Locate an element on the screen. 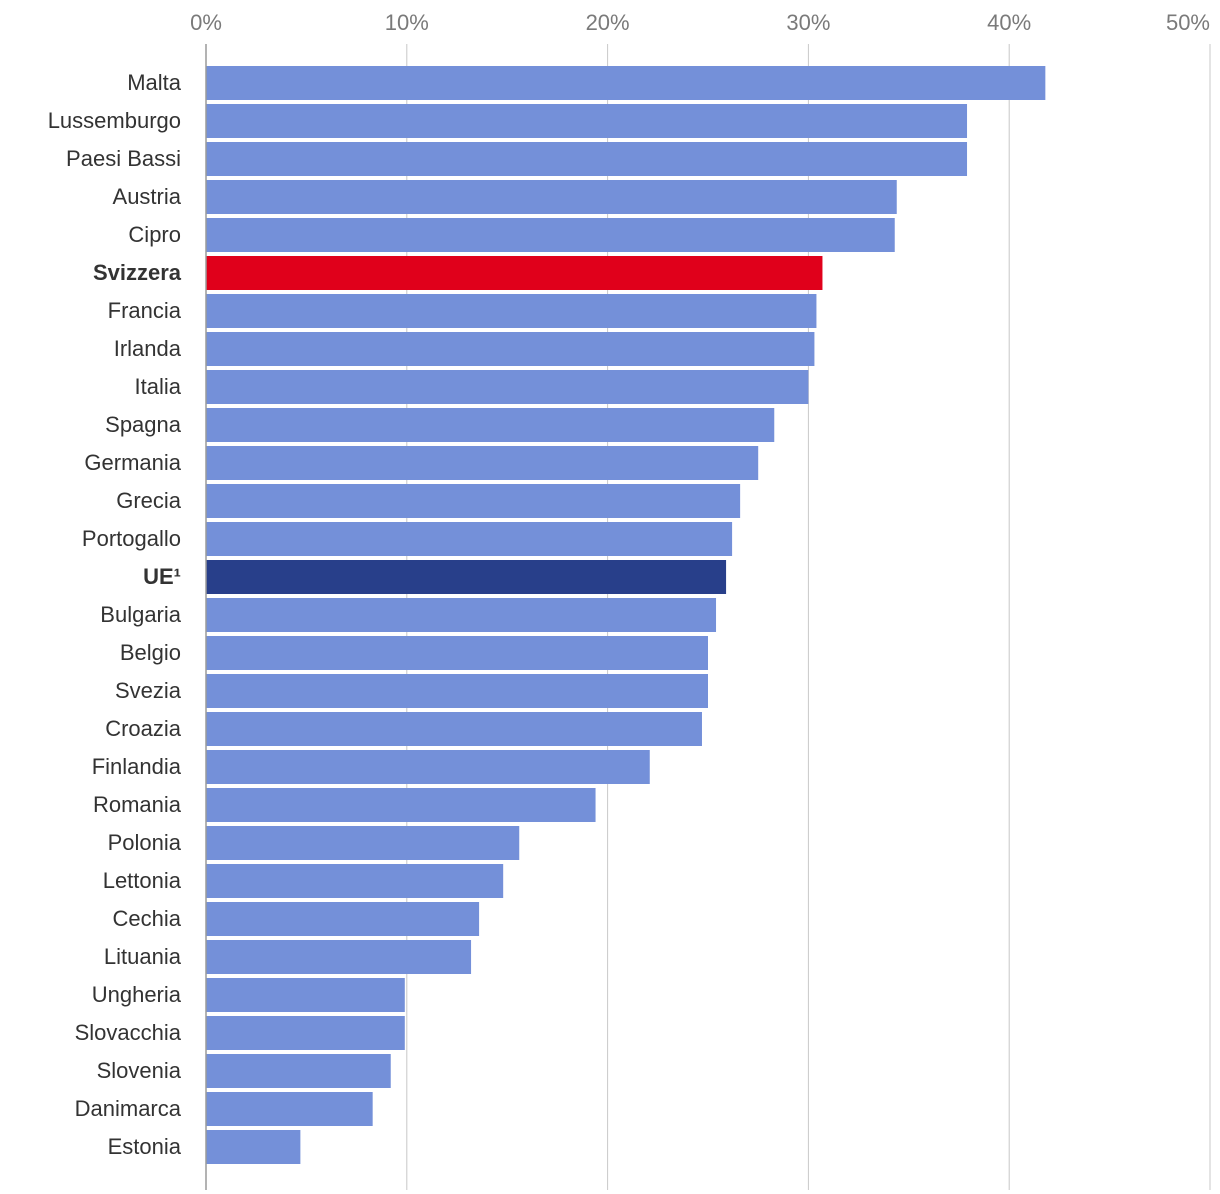 This screenshot has height=1194, width=1220. bar-bulgaria is located at coordinates (461, 615).